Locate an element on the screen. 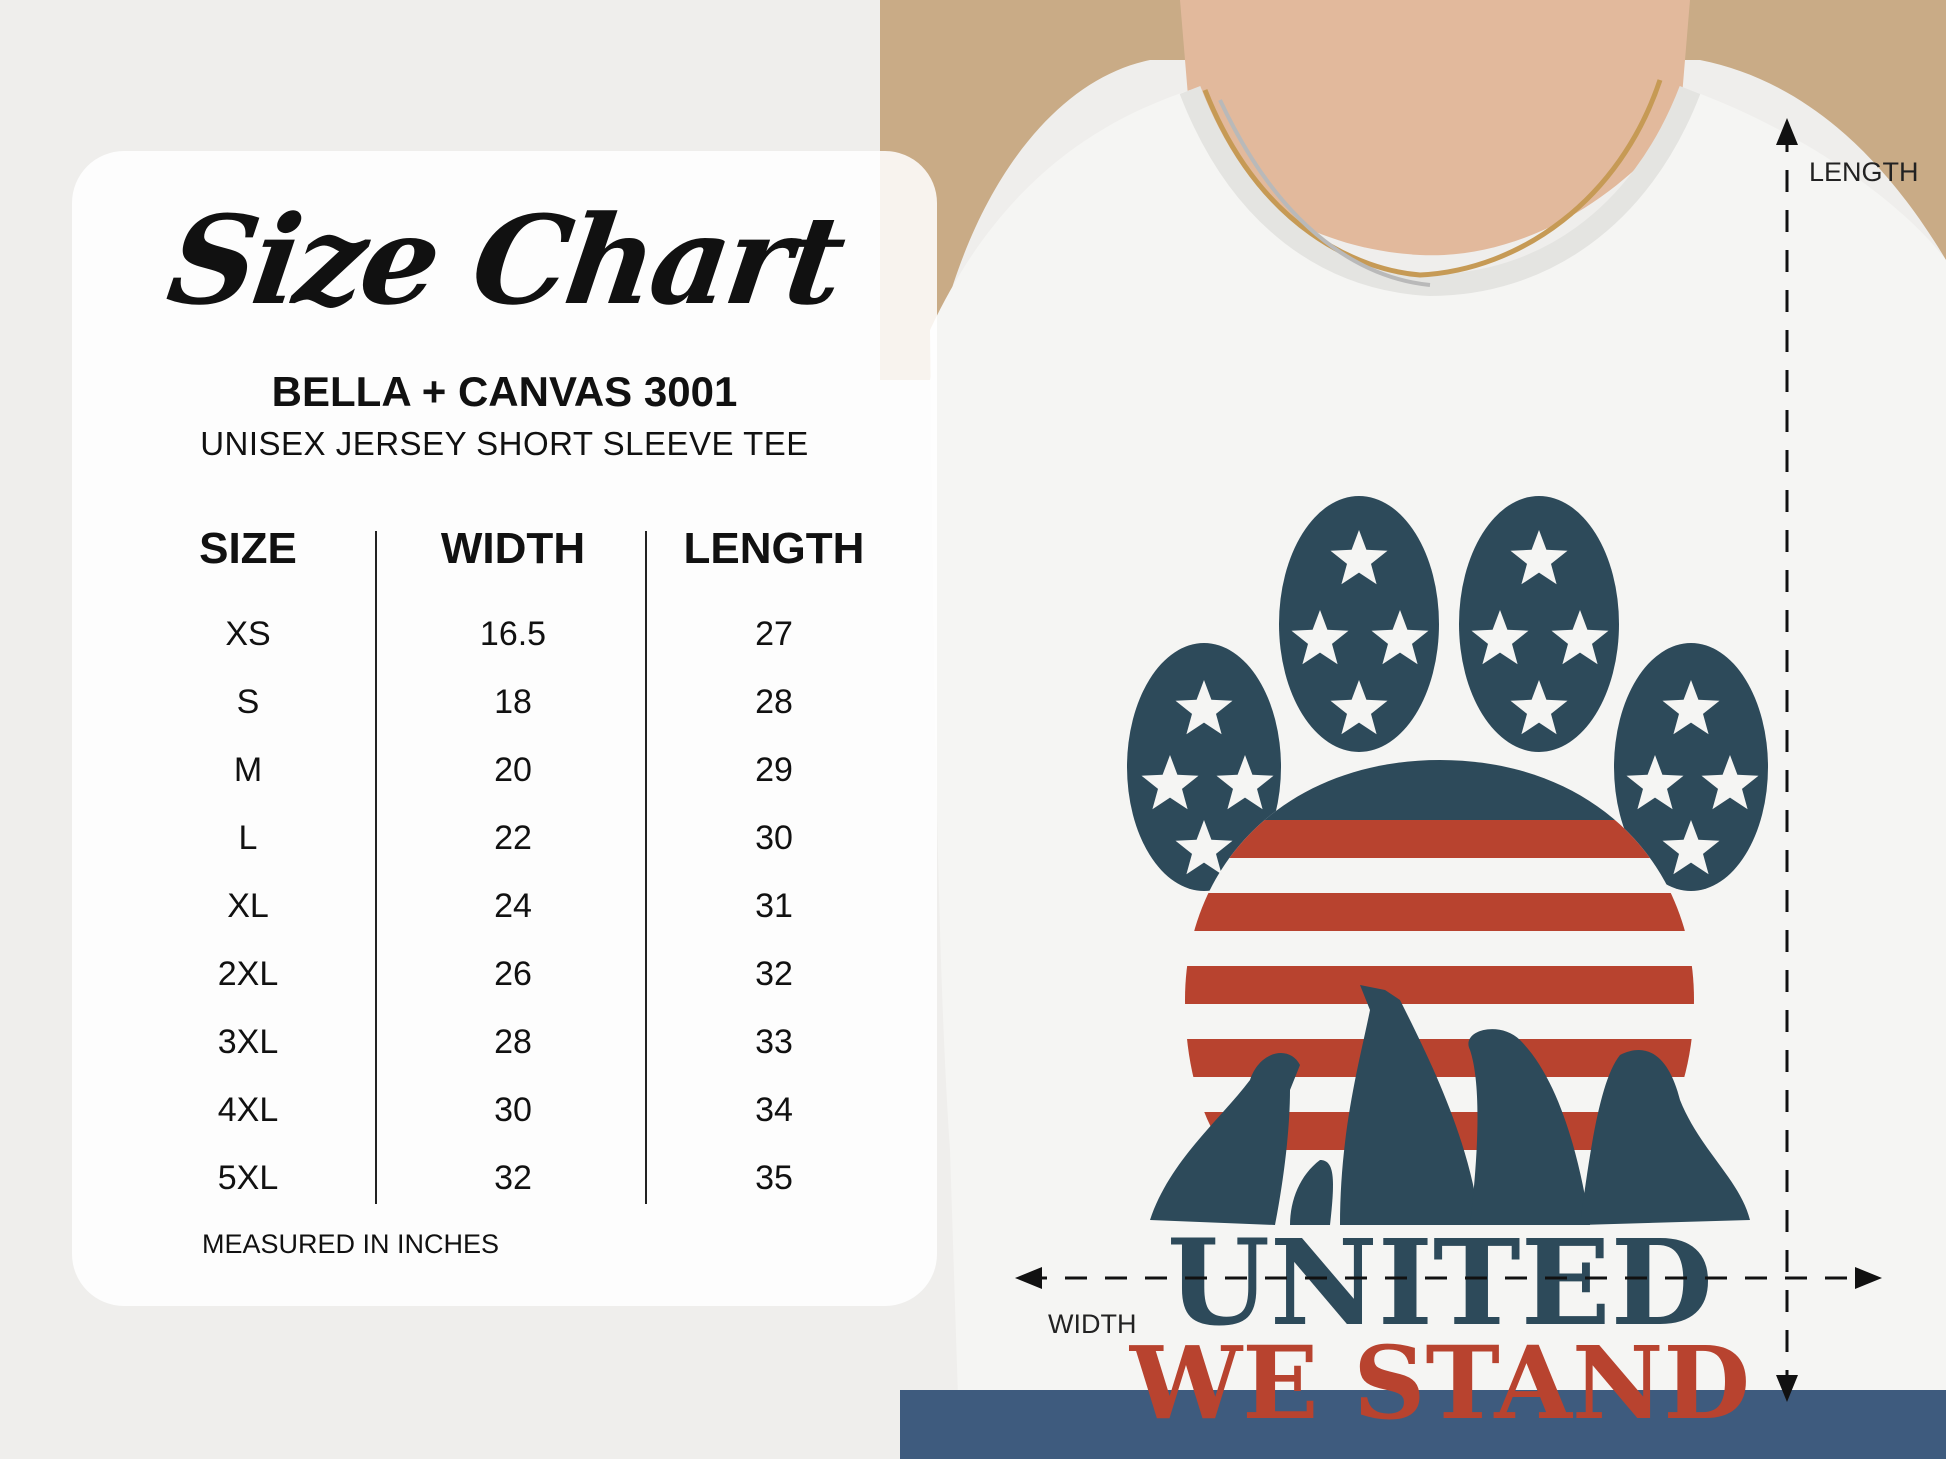 This screenshot has width=1946, height=1459. length-arrow is located at coordinates (1787, 760).